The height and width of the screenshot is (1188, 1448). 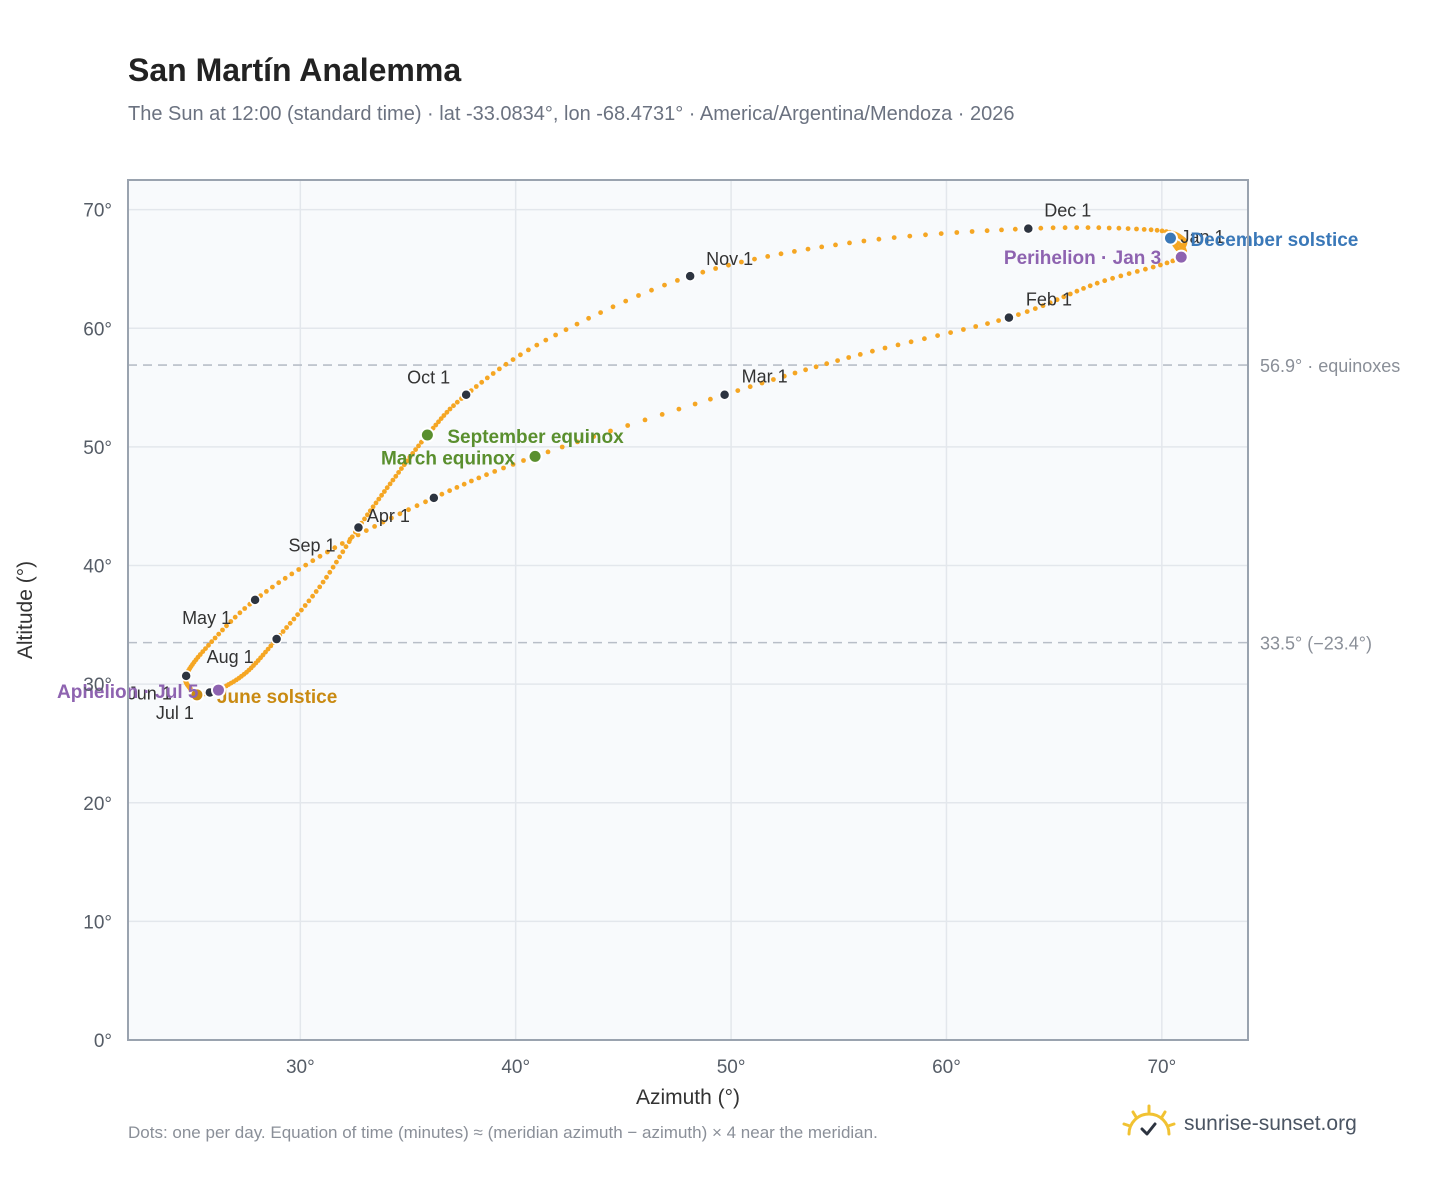 I want to click on month-marker-label: Oct 1, so click(x=428, y=378).